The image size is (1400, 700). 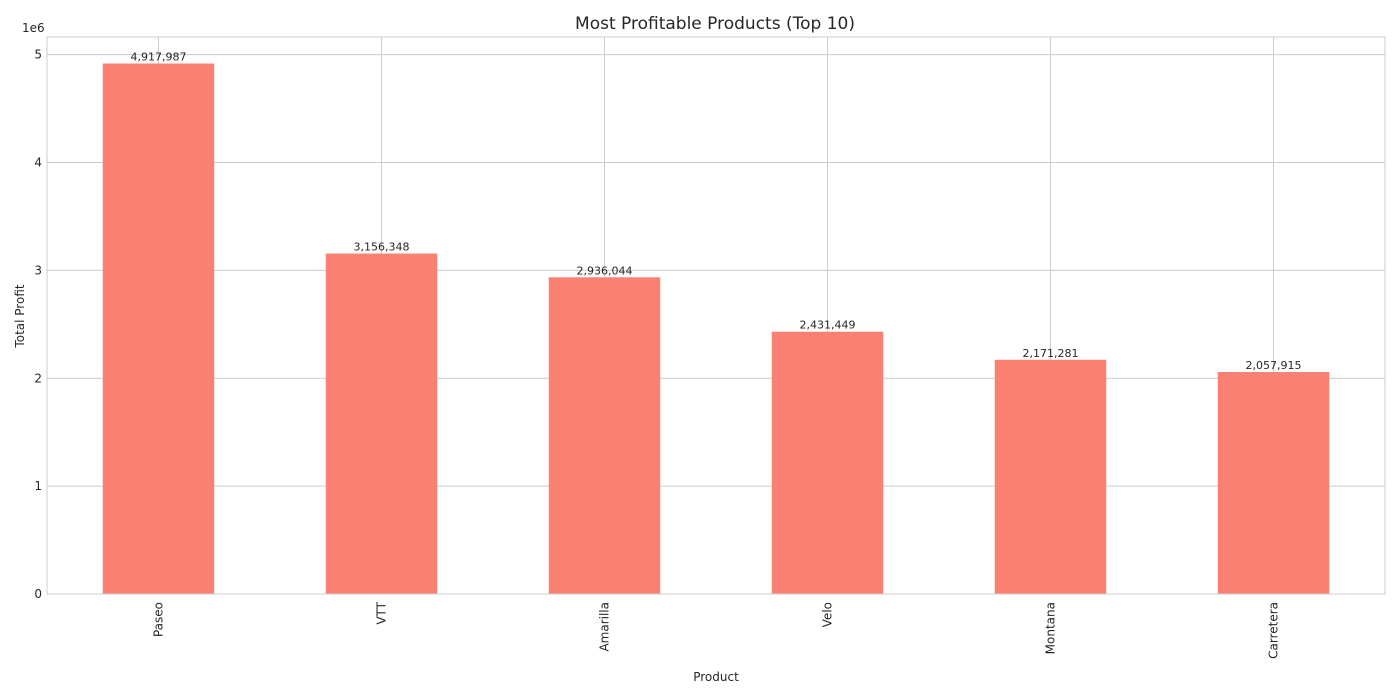 What do you see at coordinates (1274, 630) in the screenshot?
I see `x-tick-label: Carretera` at bounding box center [1274, 630].